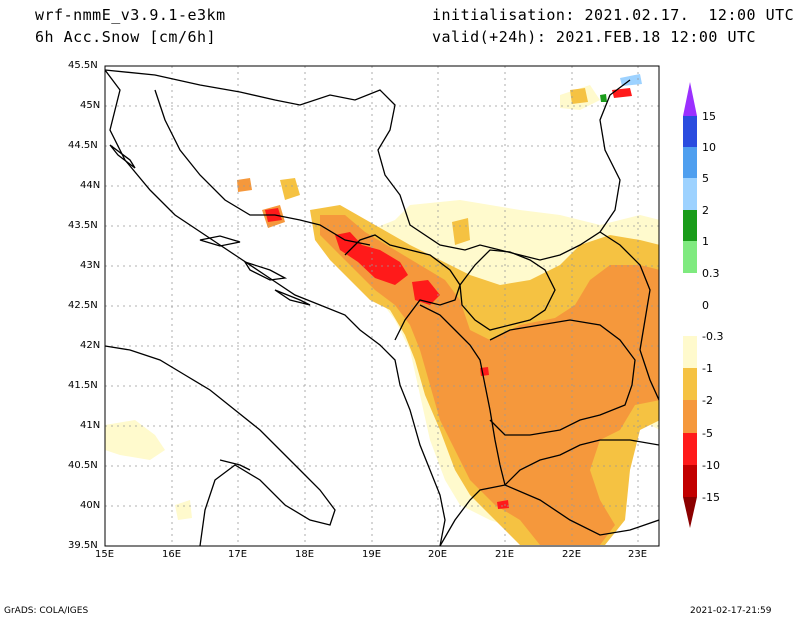  I want to click on model-title: wrf-nmmE_v3.9.1-e3km, so click(130, 15).